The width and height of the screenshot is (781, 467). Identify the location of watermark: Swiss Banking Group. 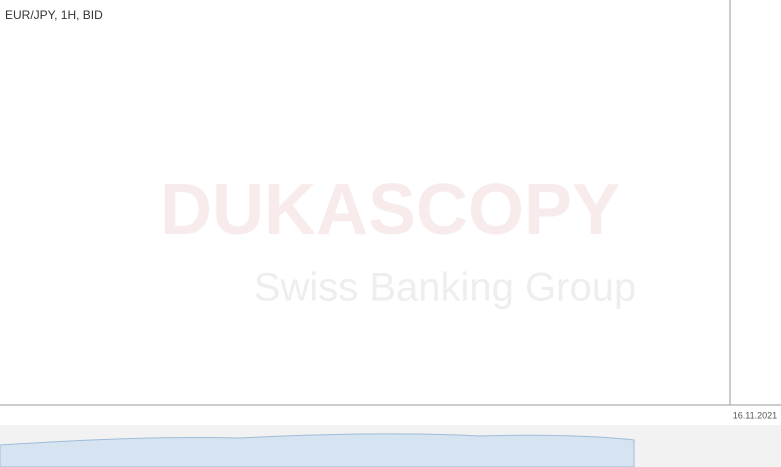
(445, 288).